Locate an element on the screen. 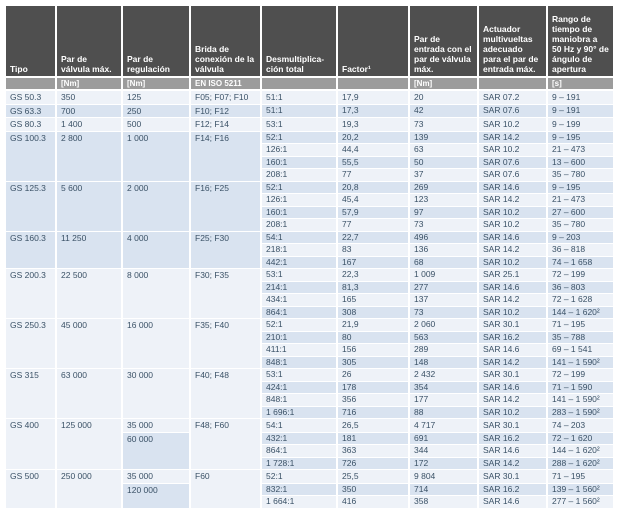 This screenshot has height=515, width=619. cell-valve-flange: F12; F14 is located at coordinates (226, 124).